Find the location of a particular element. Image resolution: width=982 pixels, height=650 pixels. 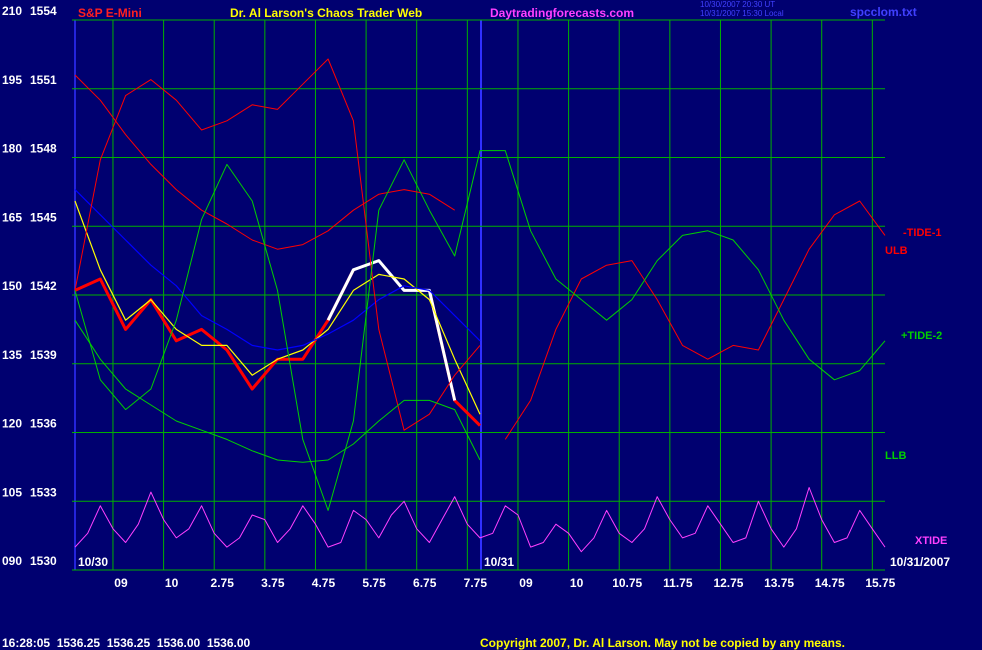

x-tick-label: 14.75 is located at coordinates (830, 583).